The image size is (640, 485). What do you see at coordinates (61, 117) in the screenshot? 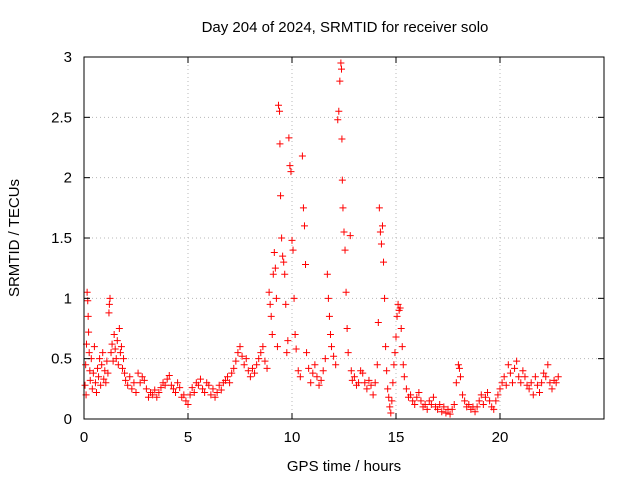
I see `y-tick-label: 2.5` at bounding box center [61, 117].